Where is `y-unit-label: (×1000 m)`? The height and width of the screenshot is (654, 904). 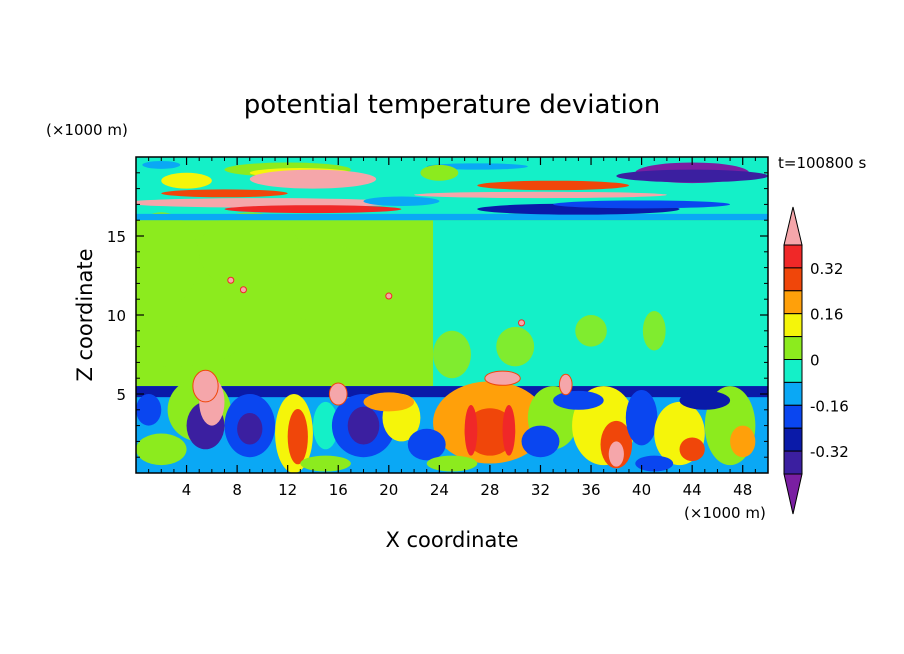
y-unit-label: (×1000 m) is located at coordinates (87, 130).